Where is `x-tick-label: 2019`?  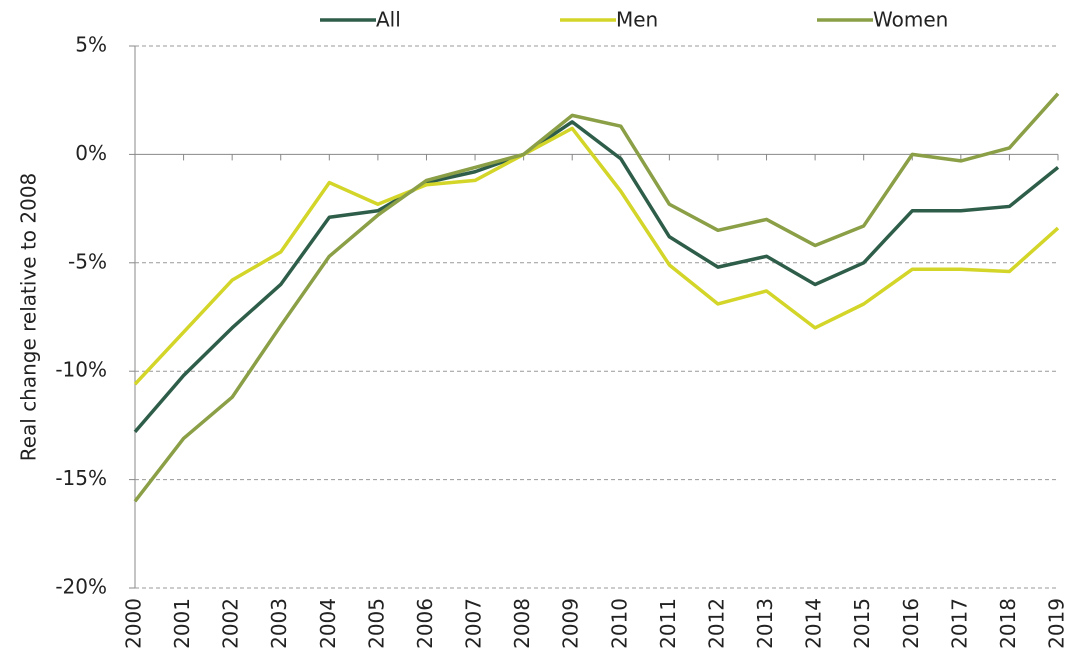 x-tick-label: 2019 is located at coordinates (1057, 623).